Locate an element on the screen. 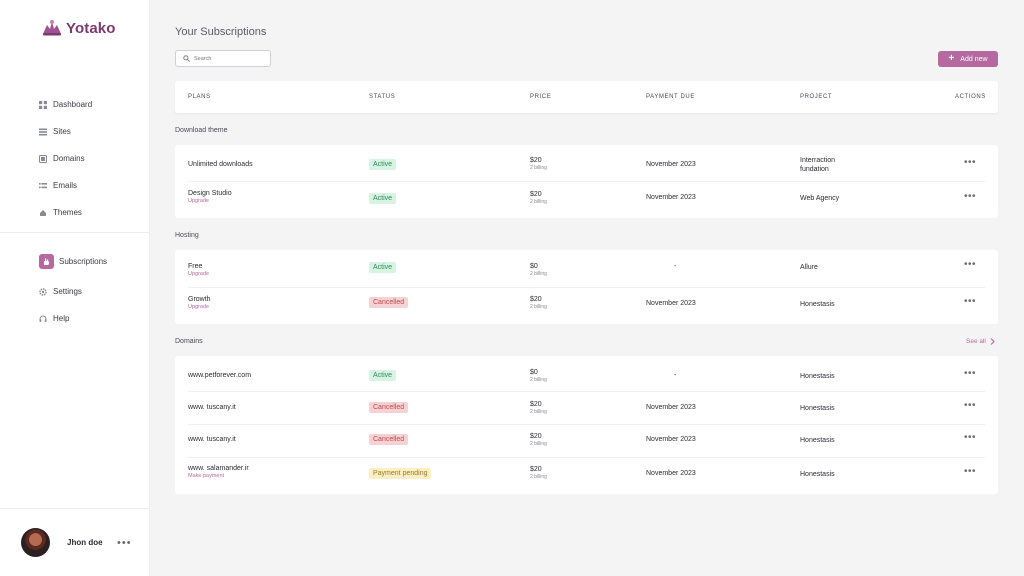 The image size is (1024, 576). sidebar-item-label: Subscriptions is located at coordinates (83, 261).